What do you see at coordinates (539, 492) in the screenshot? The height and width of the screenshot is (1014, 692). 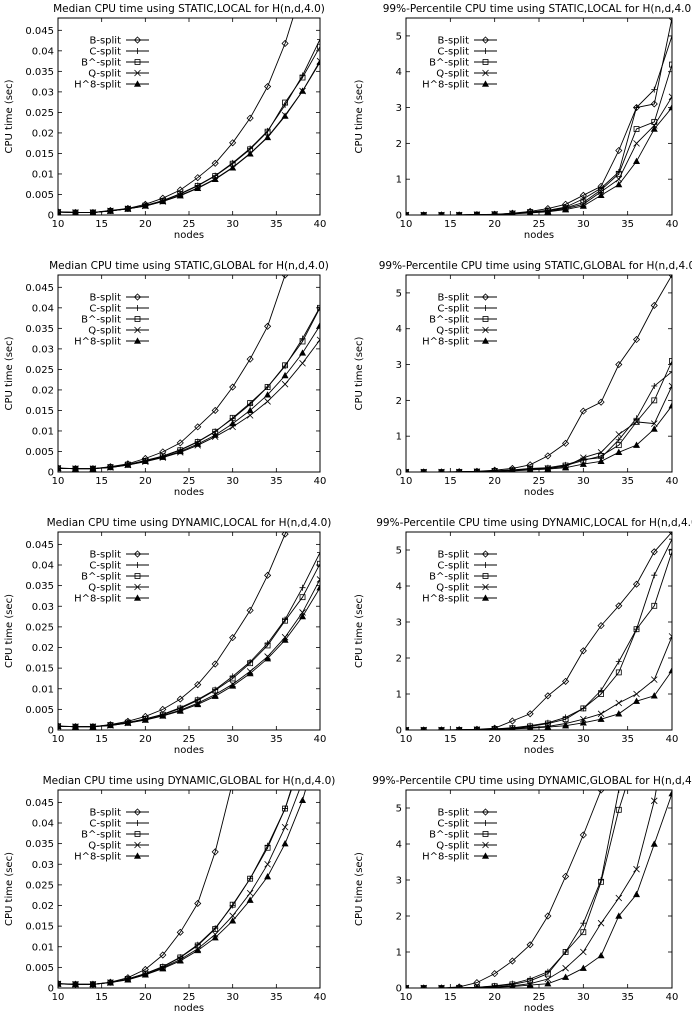 I see `x-axis-label: nodes` at bounding box center [539, 492].